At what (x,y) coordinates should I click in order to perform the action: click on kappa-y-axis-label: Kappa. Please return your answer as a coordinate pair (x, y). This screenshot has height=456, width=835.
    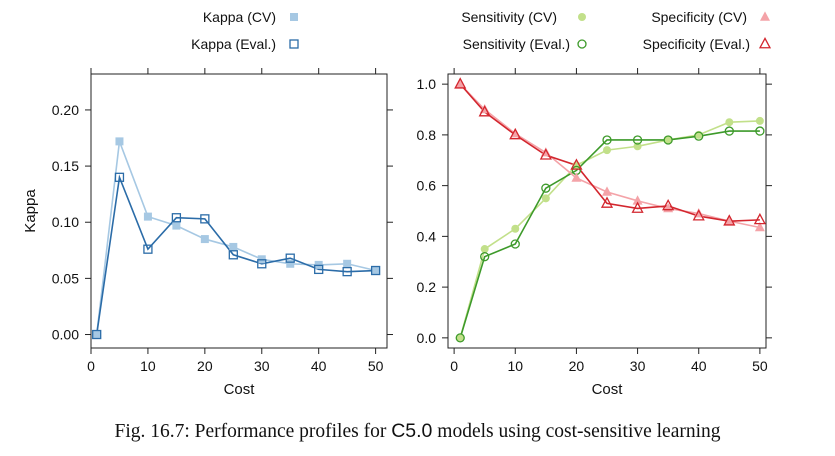
    Looking at the image, I should click on (30, 211).